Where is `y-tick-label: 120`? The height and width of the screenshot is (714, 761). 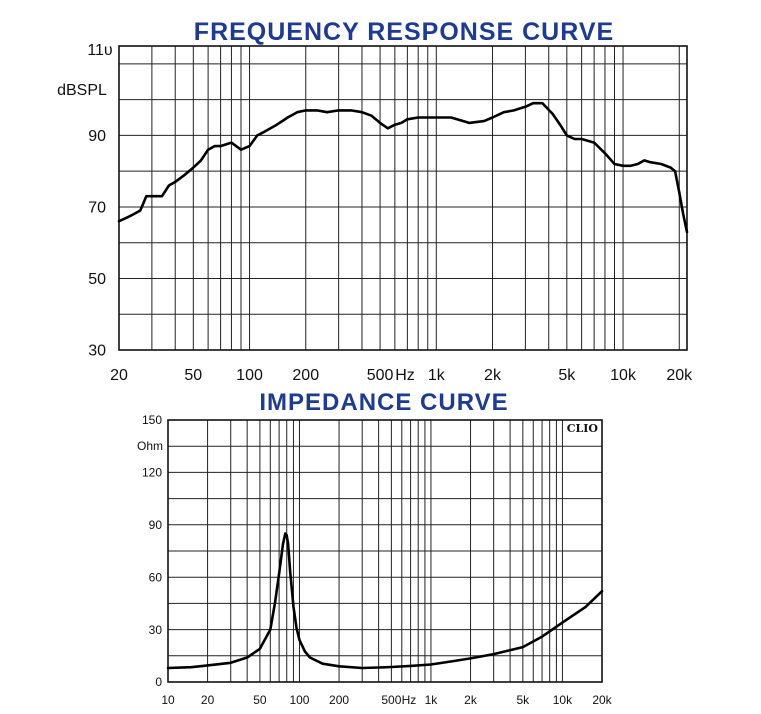
y-tick-label: 120 is located at coordinates (152, 473).